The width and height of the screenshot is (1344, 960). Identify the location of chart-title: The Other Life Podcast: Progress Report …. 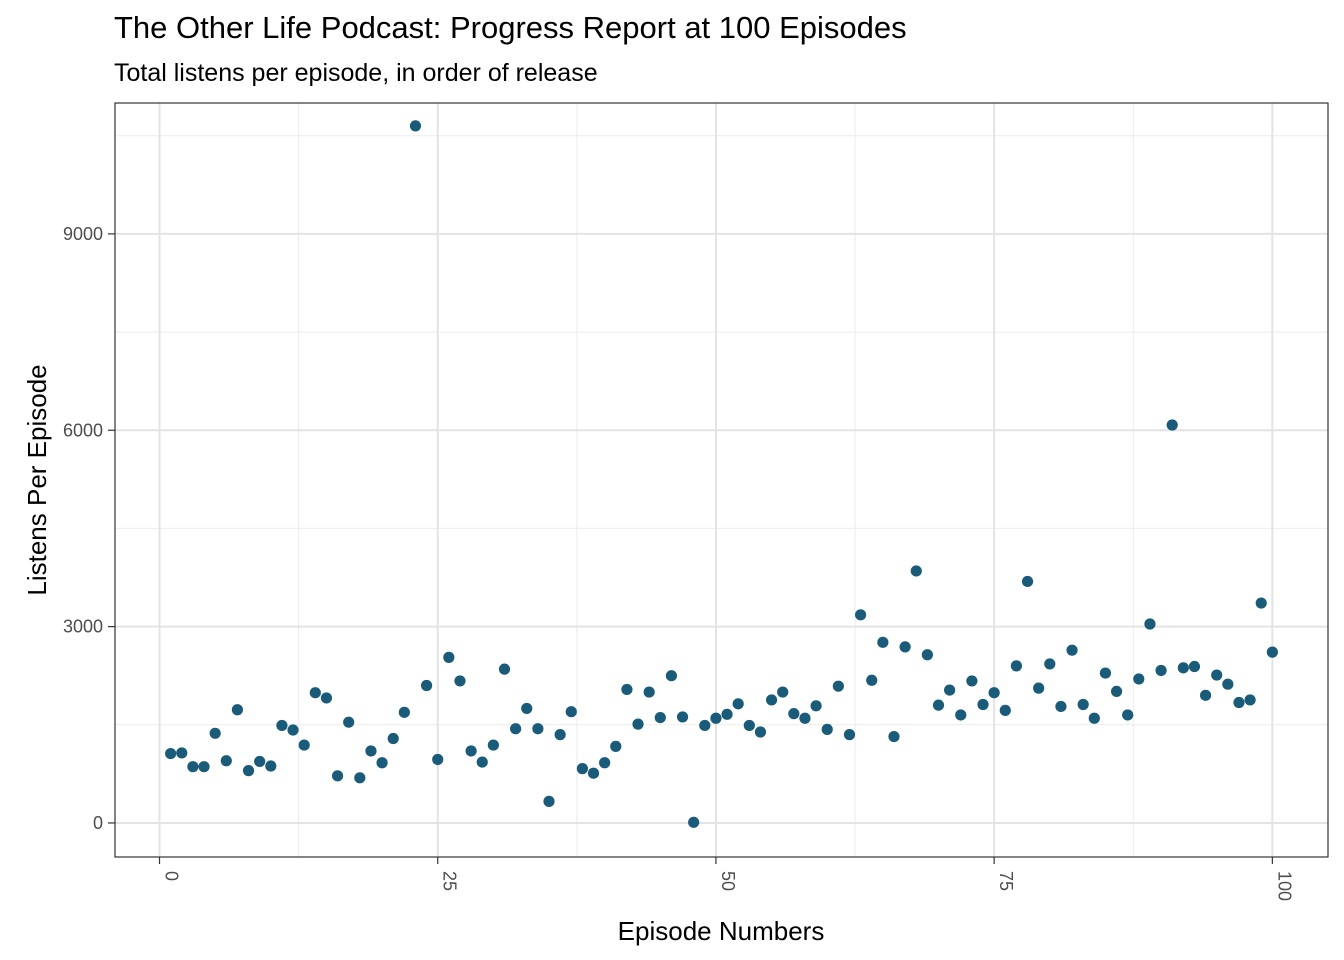
(510, 27).